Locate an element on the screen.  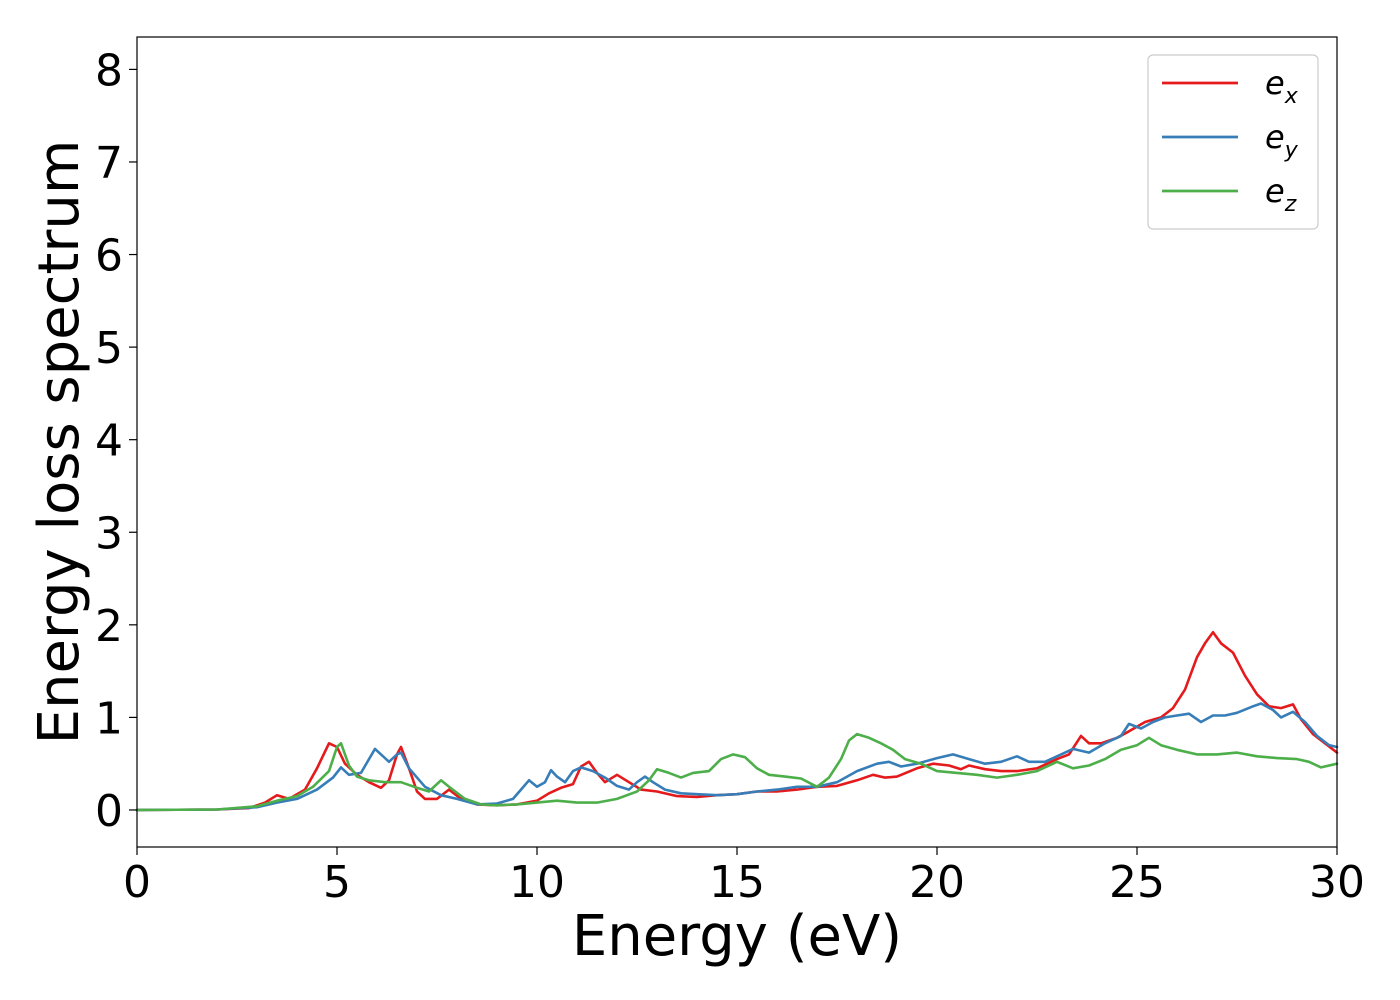
y-tick-label: 1 is located at coordinates (109, 718).